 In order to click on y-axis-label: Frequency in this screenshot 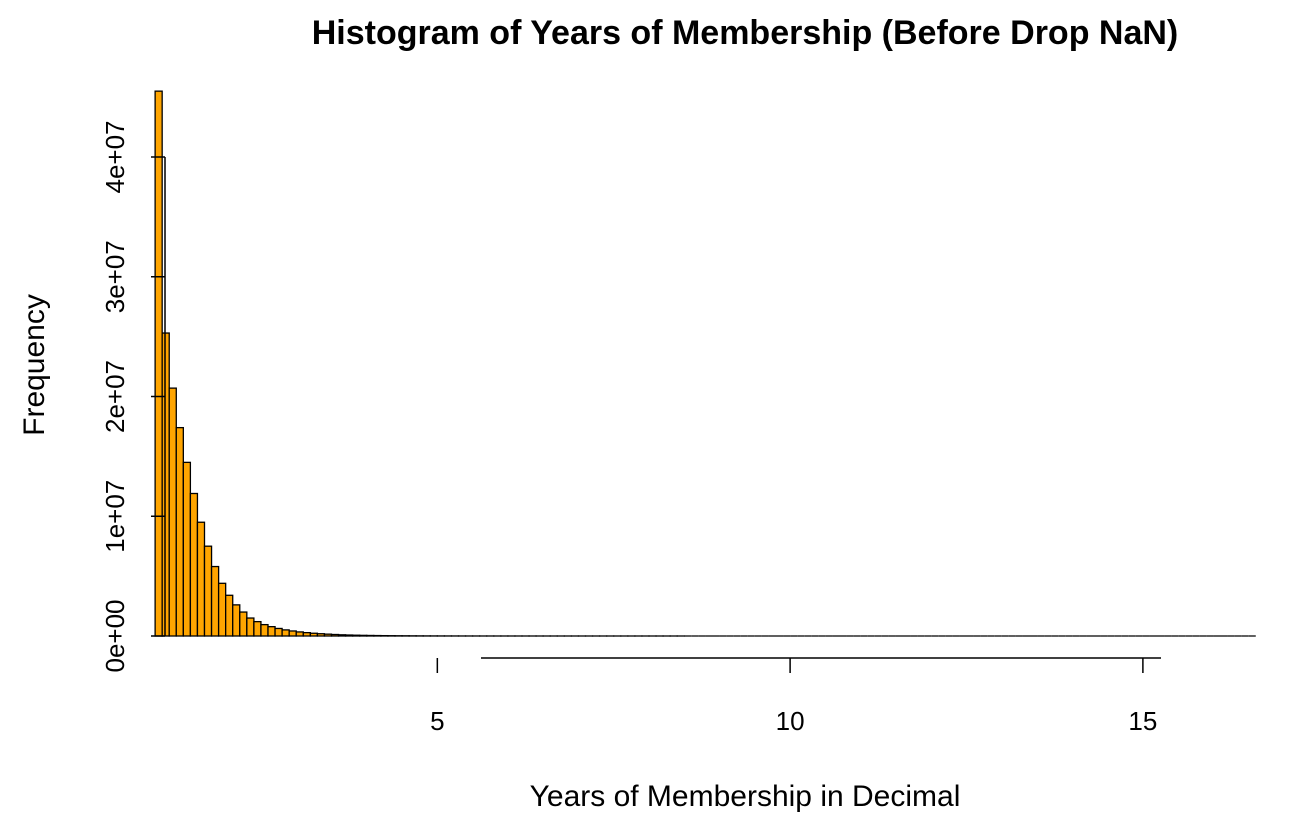, I will do `click(34, 365)`.